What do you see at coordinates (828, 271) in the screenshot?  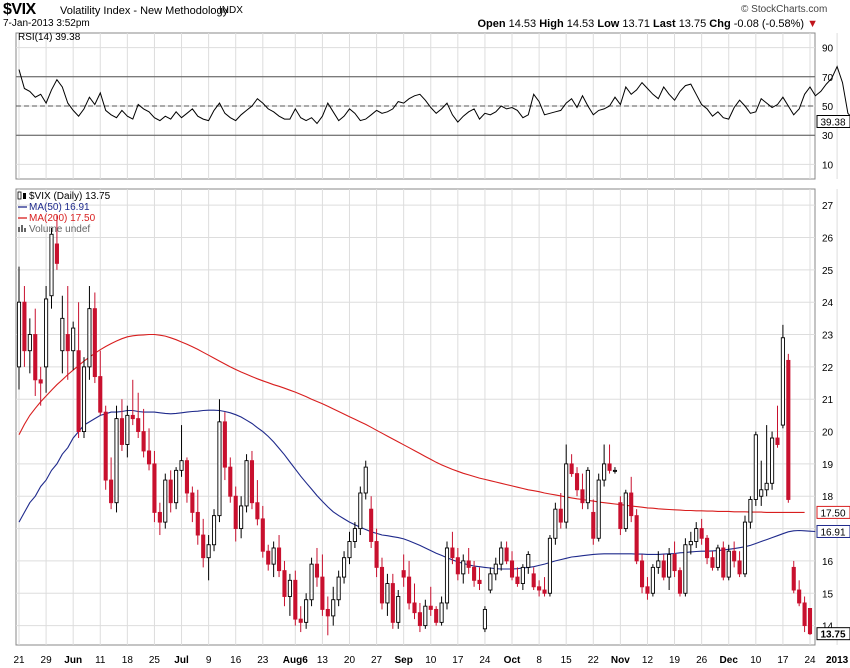 I see `price-y-tick-label: 25` at bounding box center [828, 271].